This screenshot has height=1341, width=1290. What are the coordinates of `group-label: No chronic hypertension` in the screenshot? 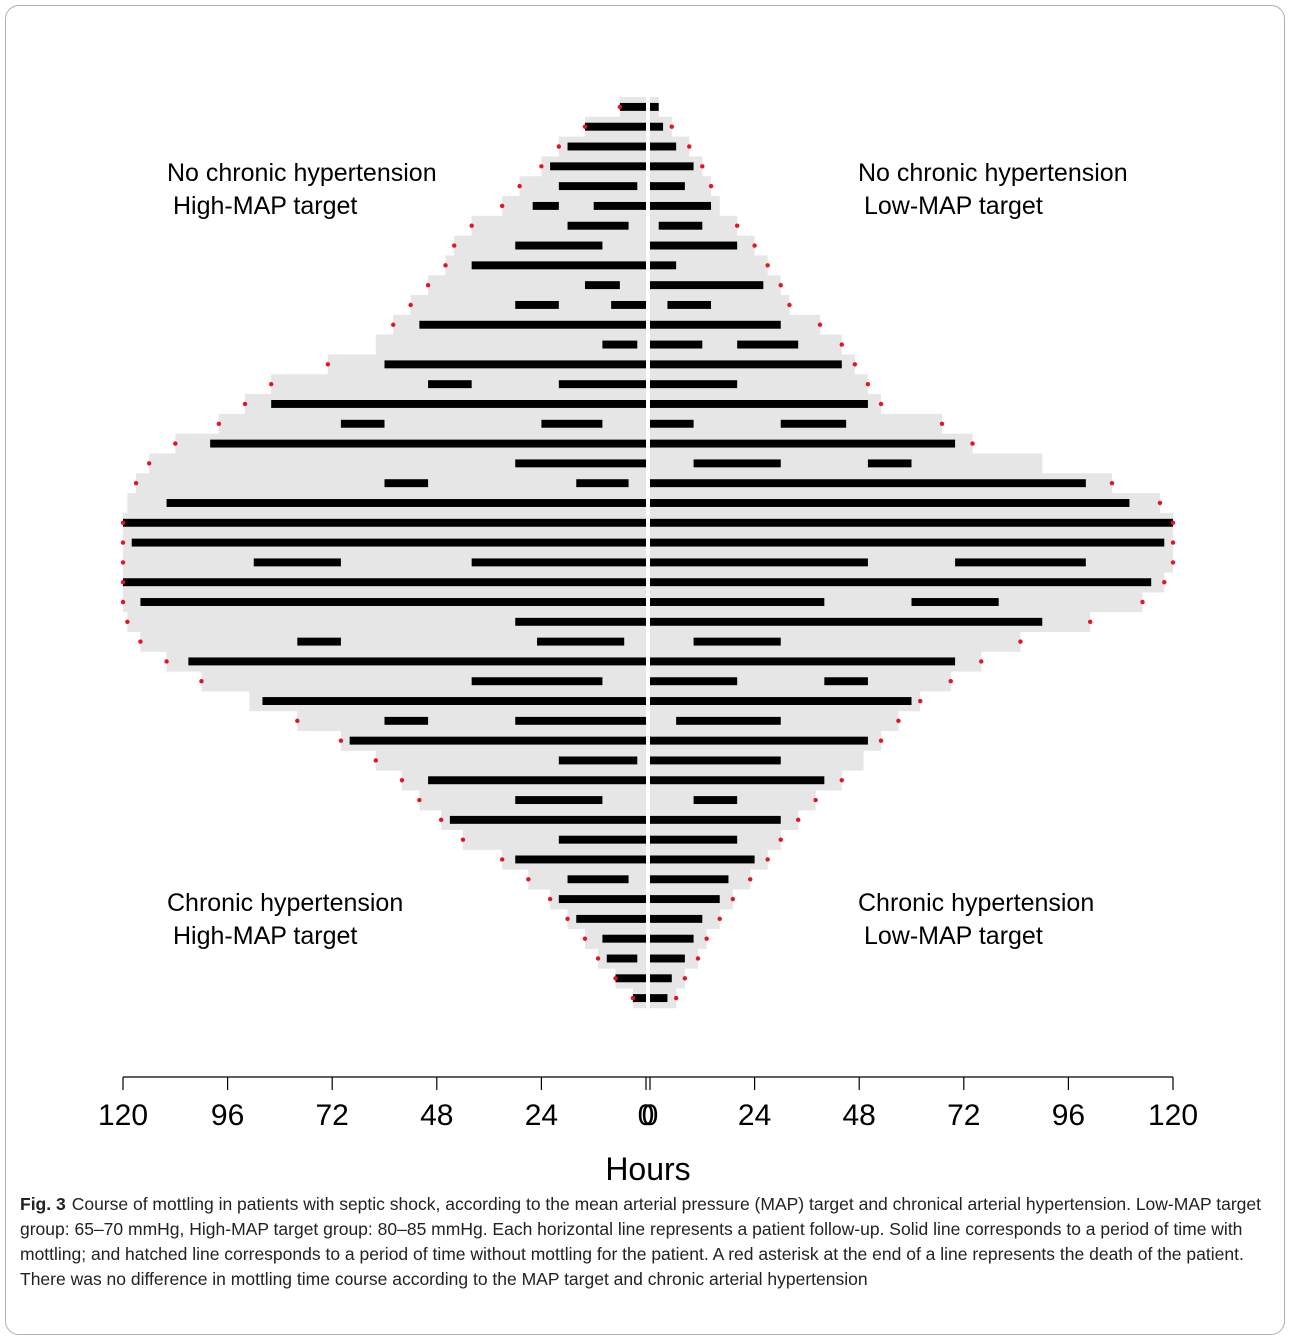 It's located at (993, 173).